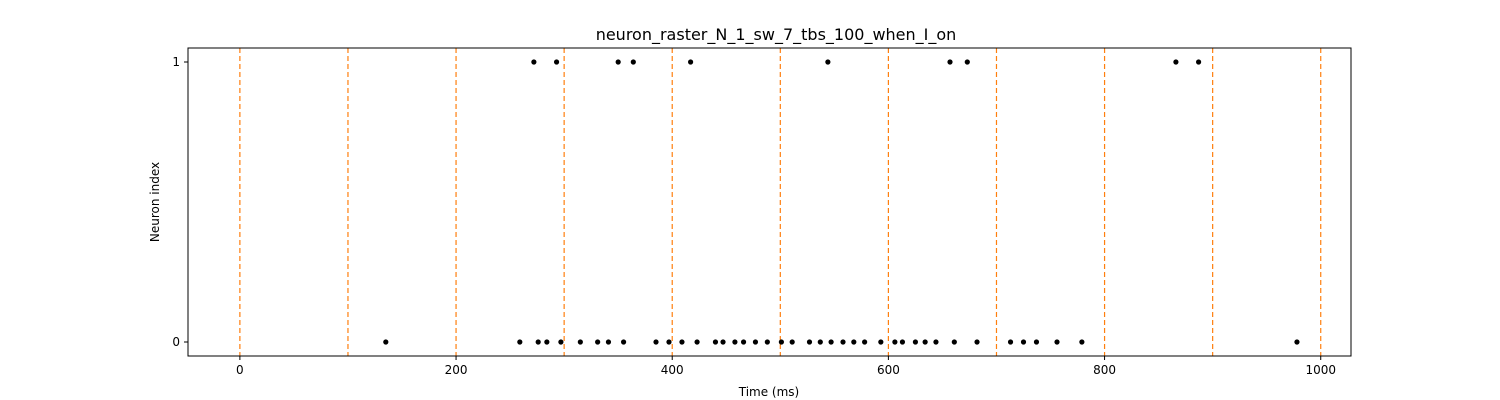  What do you see at coordinates (180, 202) in the screenshot?
I see `y-axis-ticks: 01` at bounding box center [180, 202].